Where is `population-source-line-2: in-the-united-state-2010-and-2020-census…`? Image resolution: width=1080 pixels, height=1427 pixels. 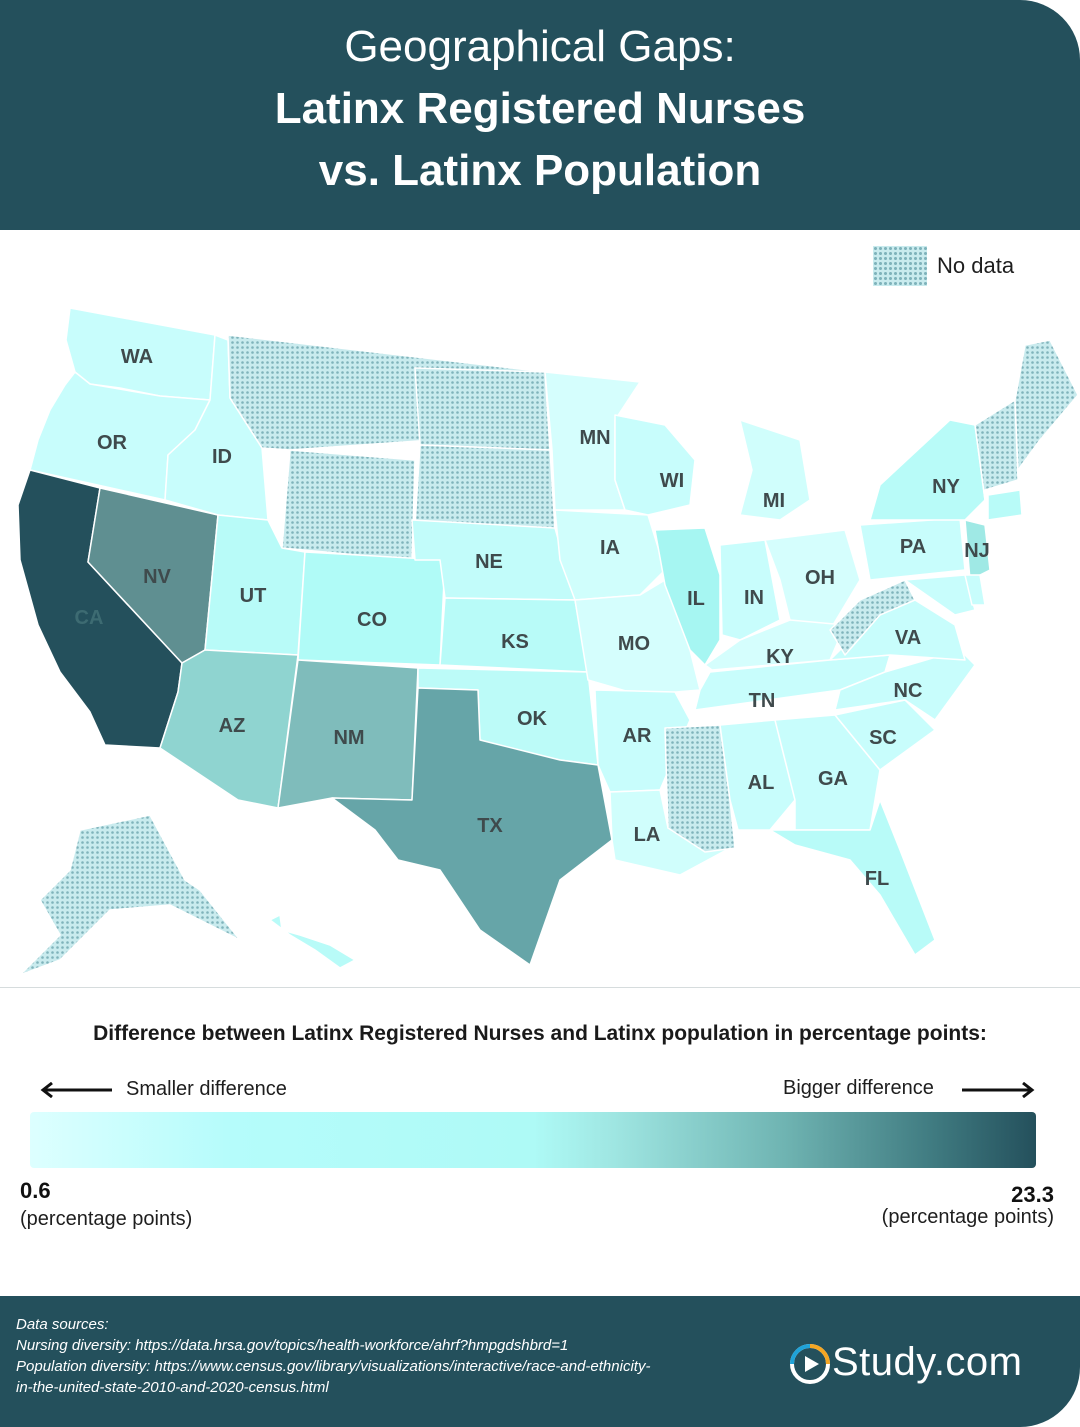
population-source-line-2: in-the-united-state-2010-and-2020-census… is located at coordinates (172, 1387).